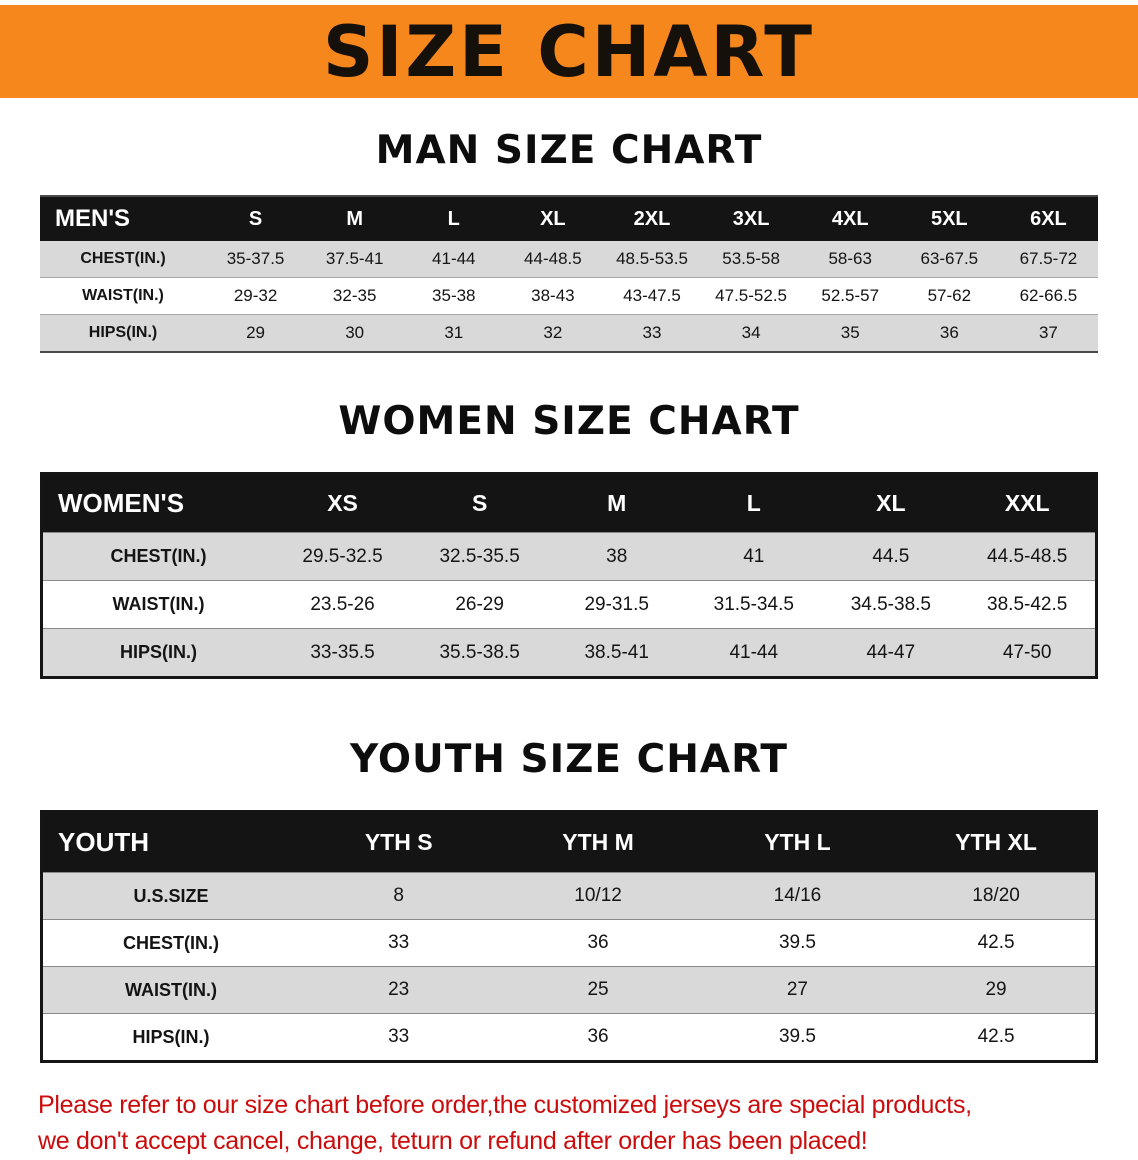 This screenshot has width=1138, height=1160. Describe the element at coordinates (454, 296) in the screenshot. I see `value-cell: 35-38` at that location.